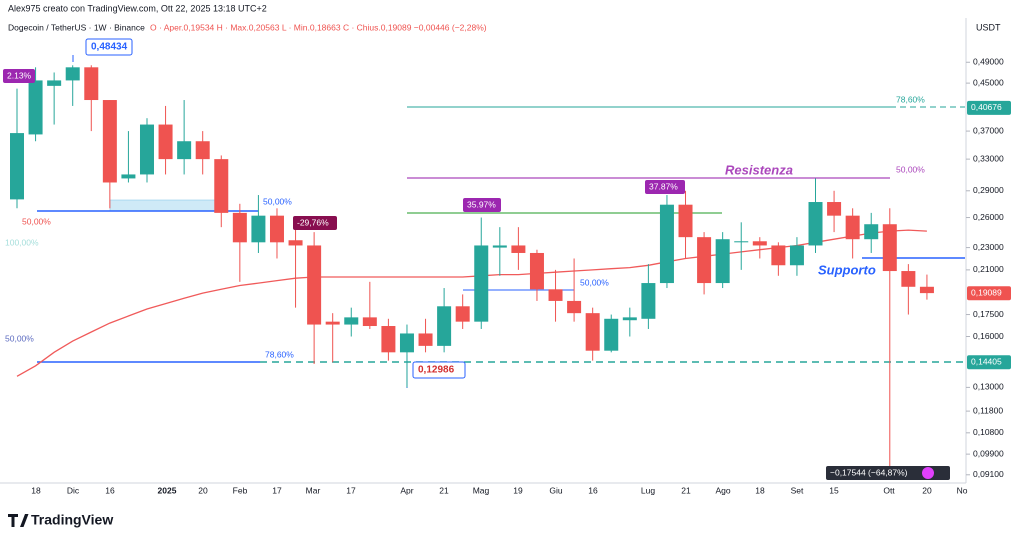 The image size is (1024, 539). Describe the element at coordinates (518, 490) in the screenshot. I see `x-tick-label: 19` at that location.